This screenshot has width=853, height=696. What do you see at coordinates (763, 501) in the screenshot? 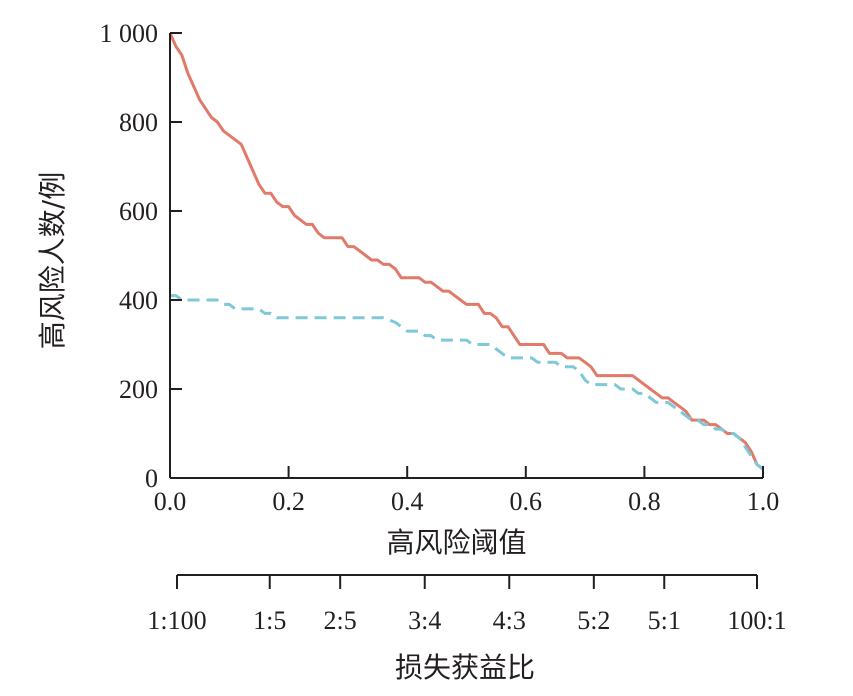
I see `x-tick-label: 1.0` at bounding box center [763, 501].